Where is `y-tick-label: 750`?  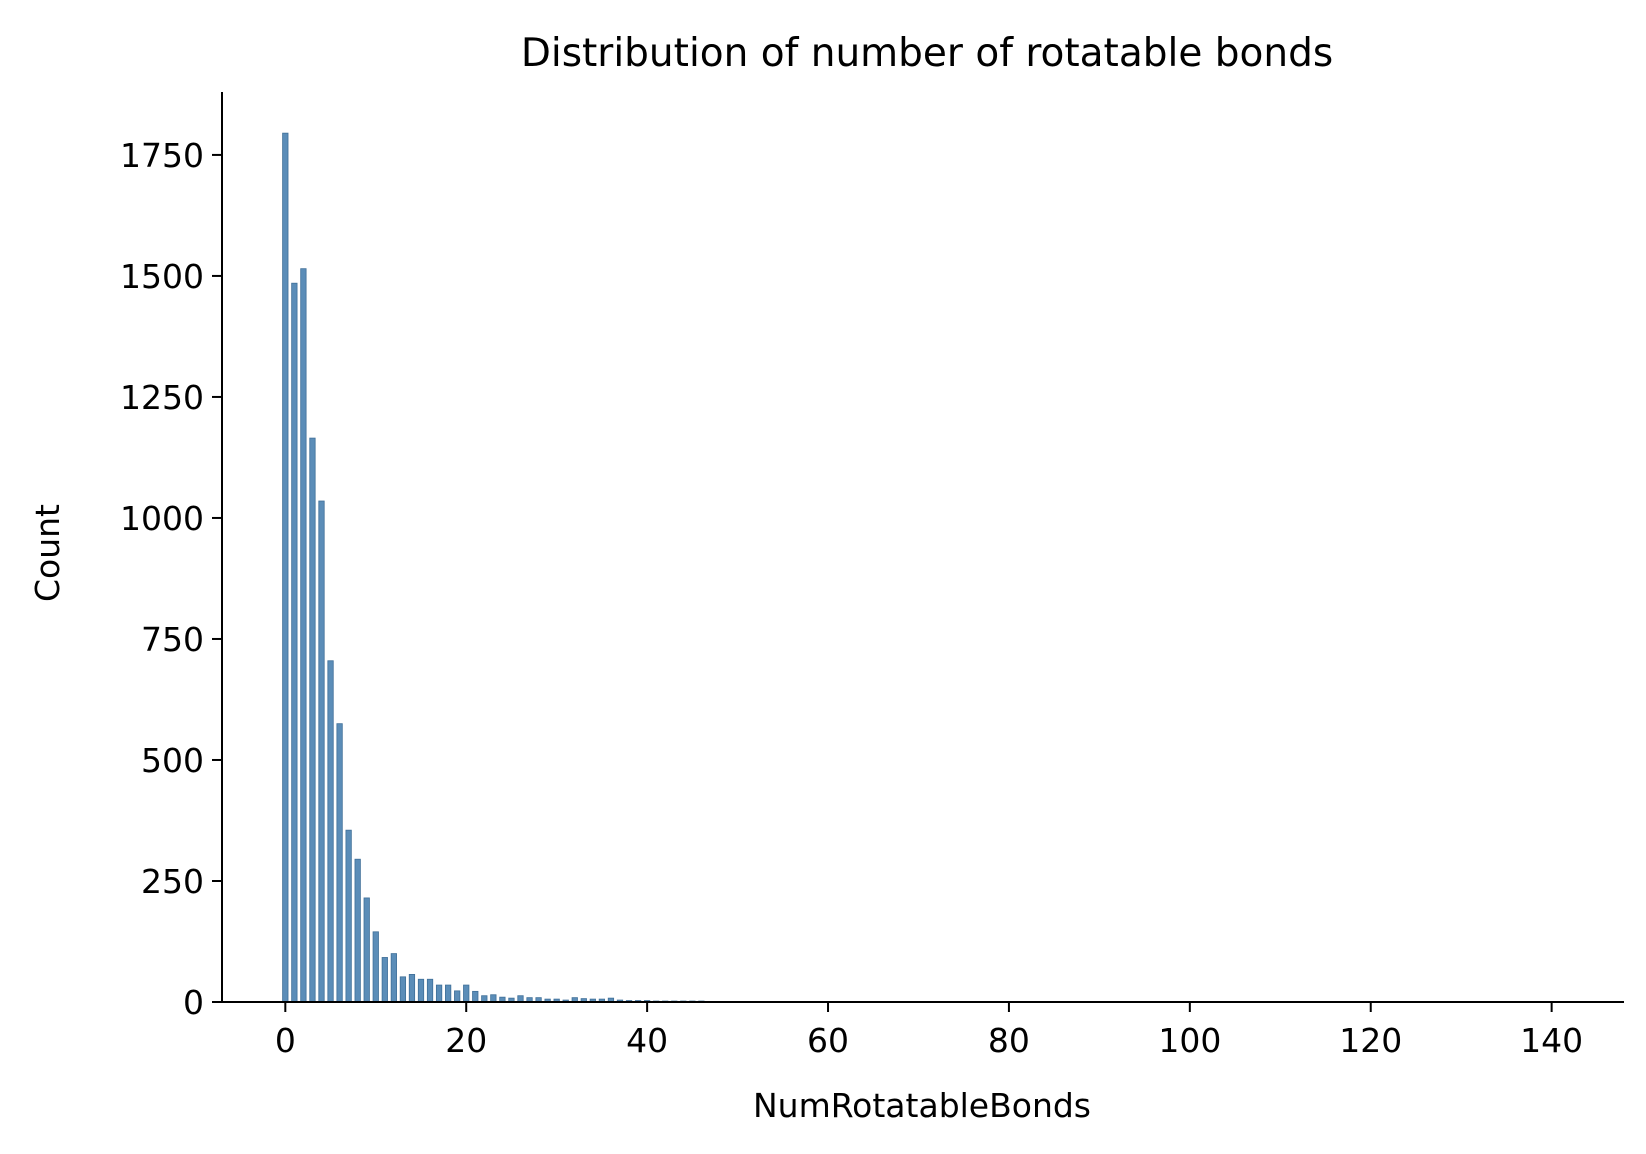 y-tick-label: 750 is located at coordinates (172, 639).